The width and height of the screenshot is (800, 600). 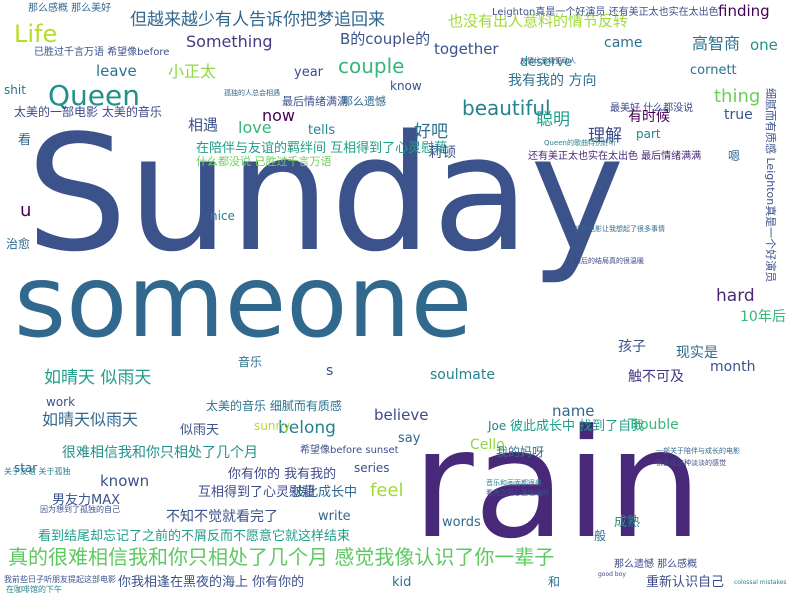 I want to click on word-words: words, so click(x=461, y=522).